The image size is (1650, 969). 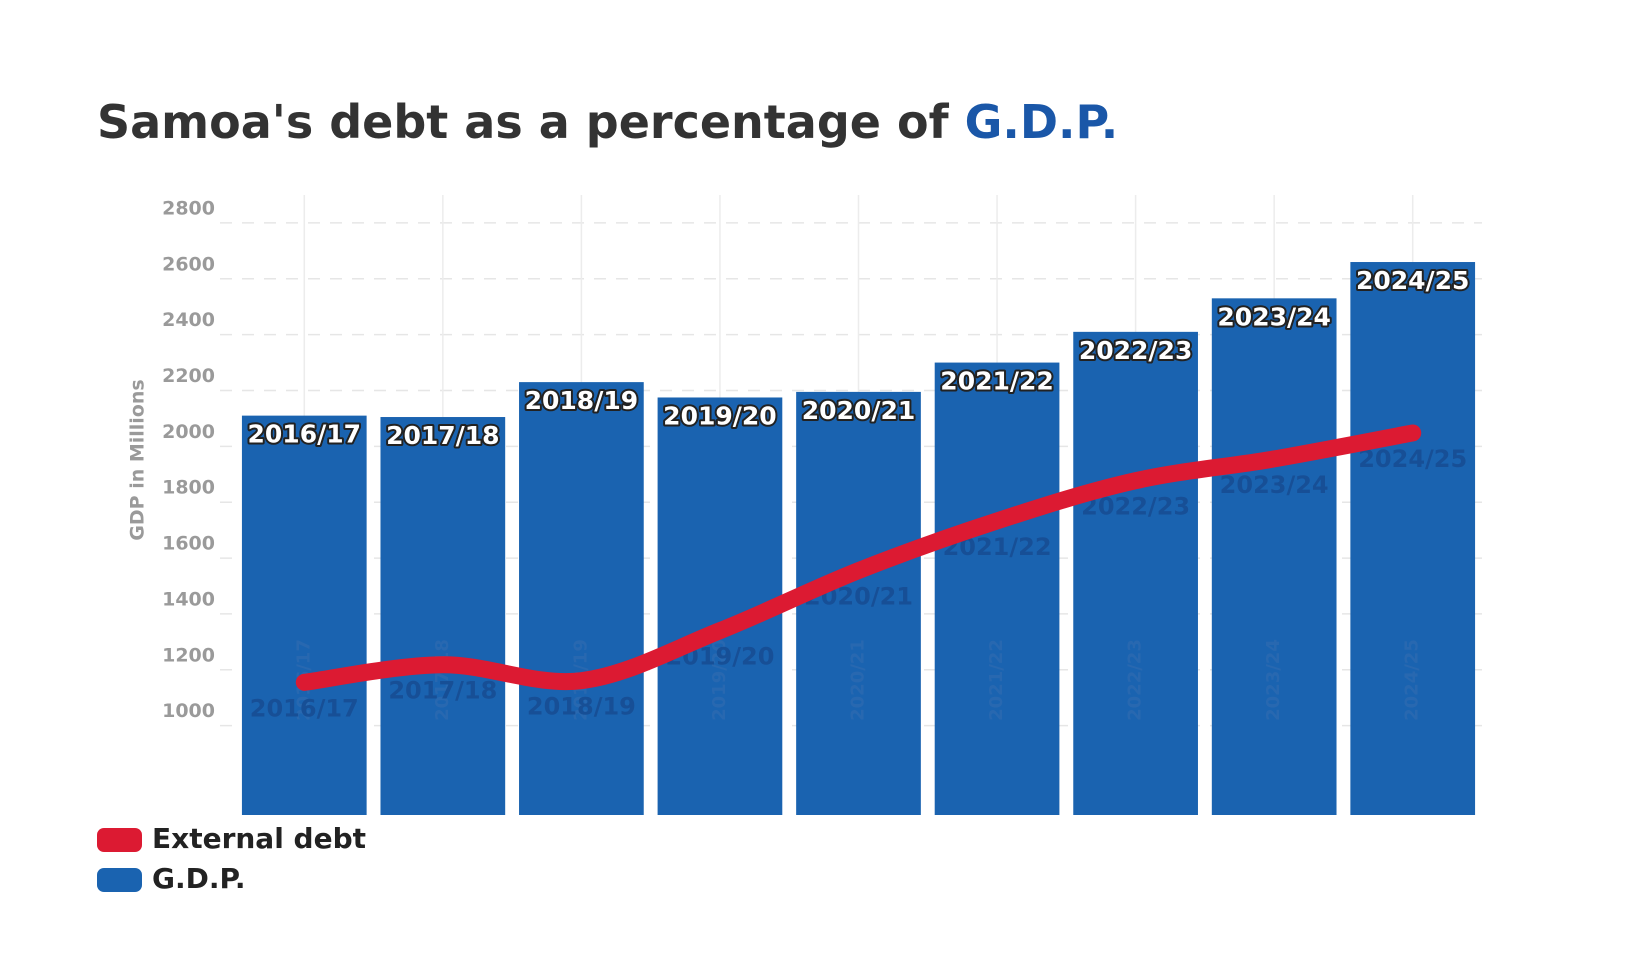 What do you see at coordinates (1412, 459) in the screenshot?
I see `line-label: 2024/25` at bounding box center [1412, 459].